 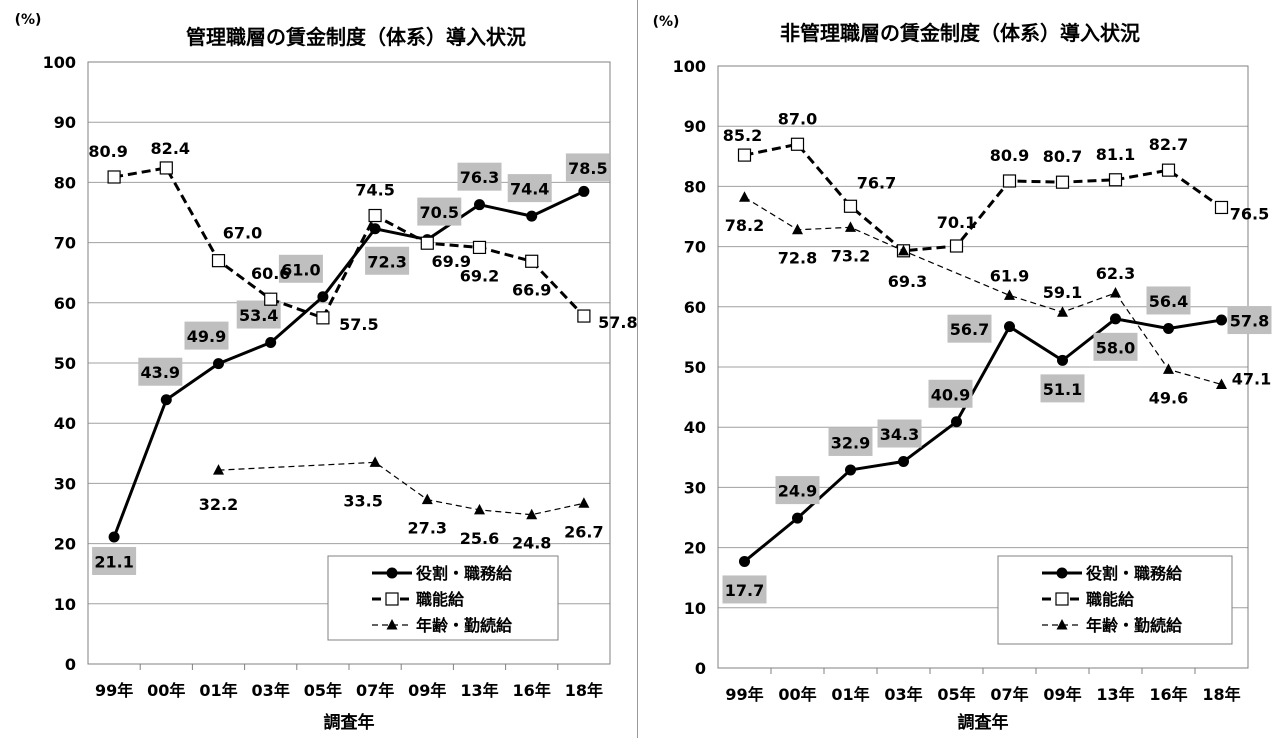 I want to click on y-tick-label: 70, so click(x=695, y=247).